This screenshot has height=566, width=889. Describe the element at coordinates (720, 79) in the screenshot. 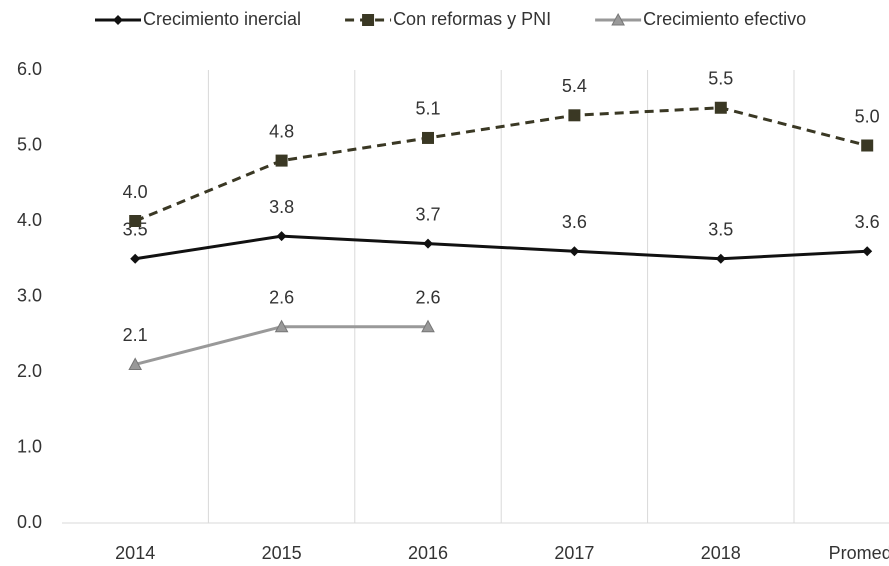

I see `data-label: 5.5` at that location.